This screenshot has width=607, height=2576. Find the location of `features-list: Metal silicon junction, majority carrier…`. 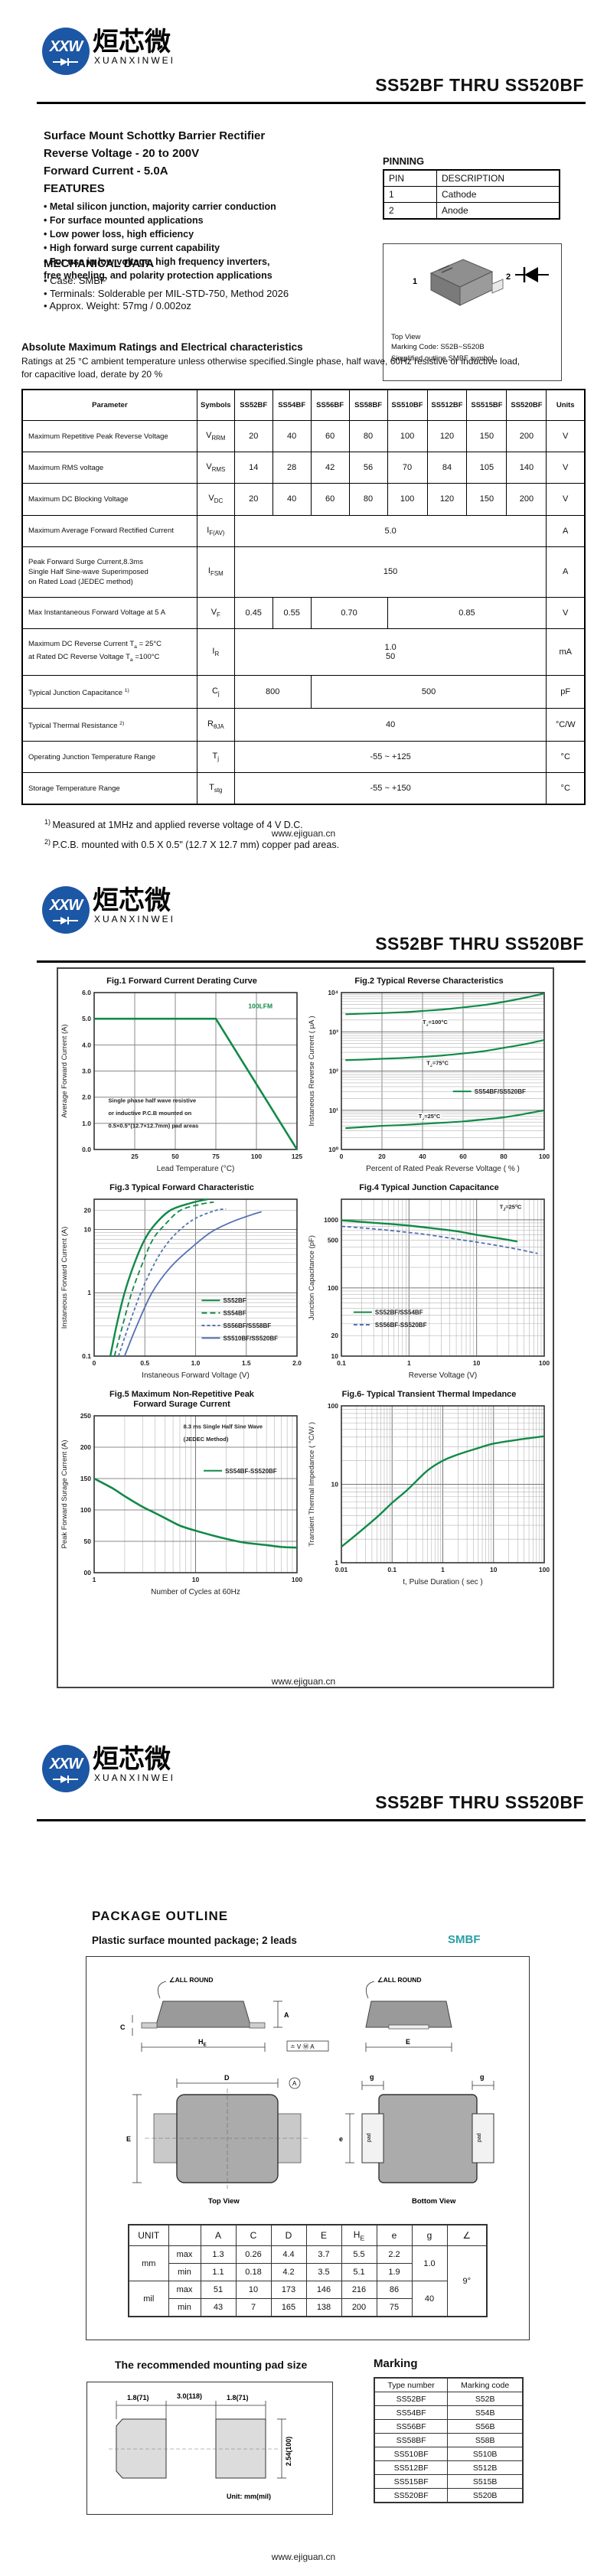

features-list: Metal silicon junction, majority carrier… is located at coordinates (197, 241).